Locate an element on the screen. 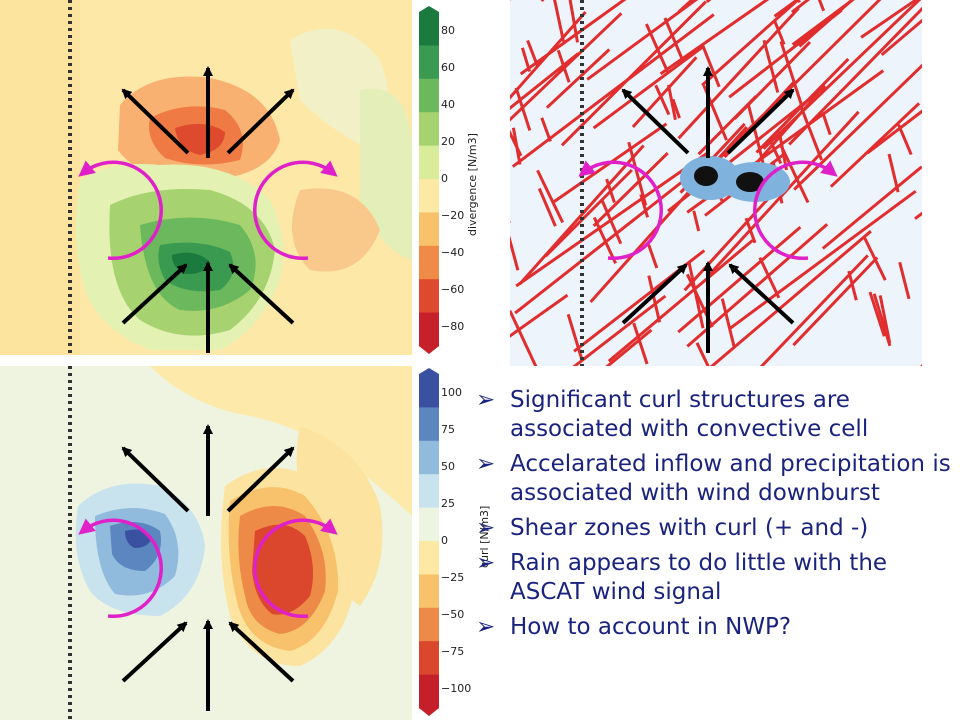 The height and width of the screenshot is (720, 960). colorbar-tick-label: 75 is located at coordinates (448, 429).